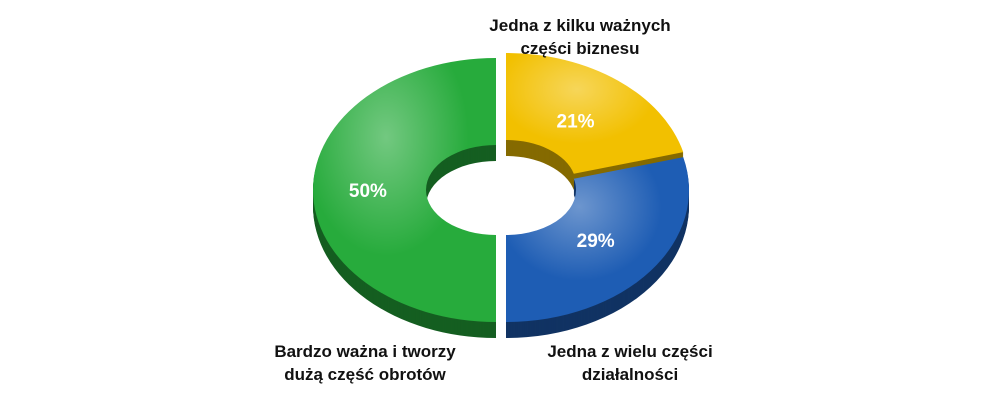 The height and width of the screenshot is (400, 1000). What do you see at coordinates (368, 191) in the screenshot?
I see `slice-bardzo-wazna-value-label: 50%` at bounding box center [368, 191].